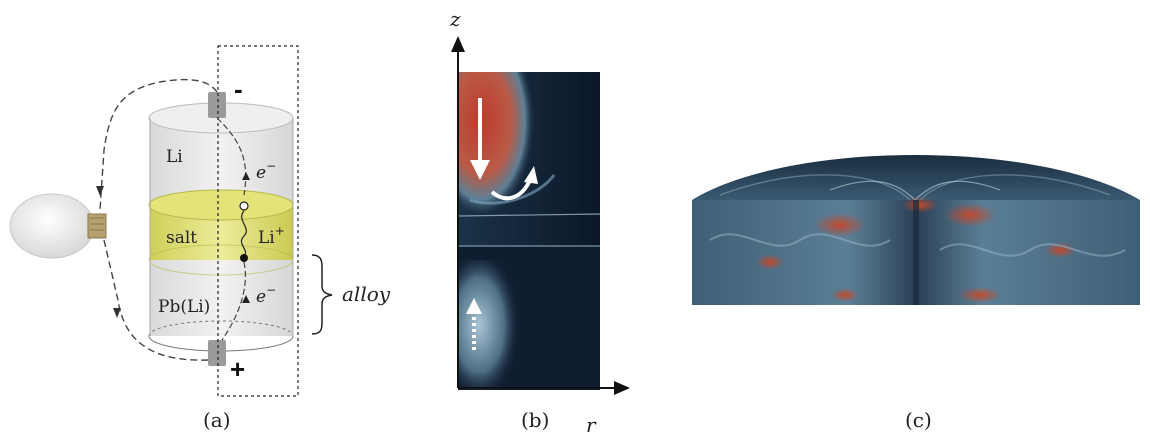  I want to click on ion-sink-dot, so click(244, 258).